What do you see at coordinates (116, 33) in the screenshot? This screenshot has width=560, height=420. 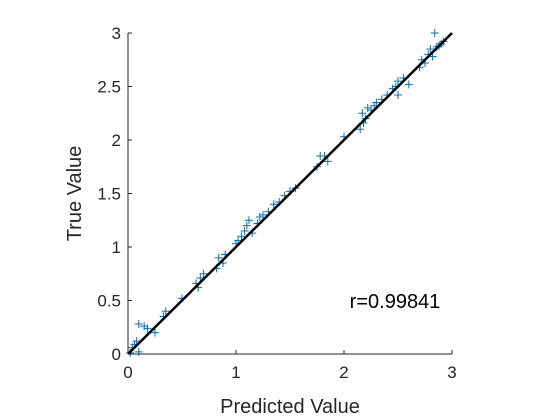 I see `y-tick-label-6: 3` at bounding box center [116, 33].